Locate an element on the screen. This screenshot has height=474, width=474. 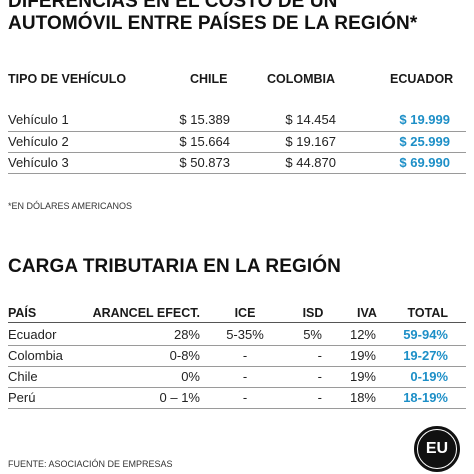
price-colombia: $ 14.454 is located at coordinates (310, 119).